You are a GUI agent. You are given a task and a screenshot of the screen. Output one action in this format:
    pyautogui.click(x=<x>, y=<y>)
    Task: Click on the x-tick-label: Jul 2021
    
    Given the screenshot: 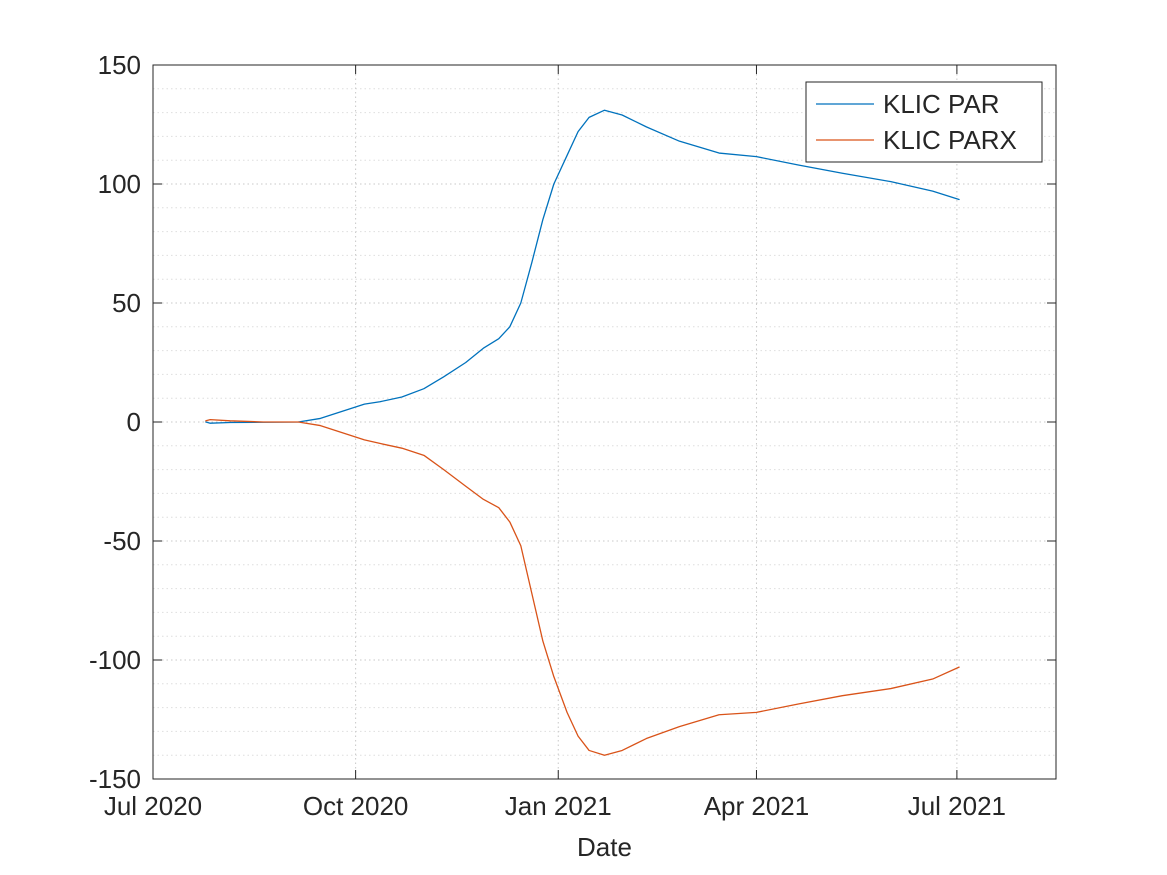 What is the action you would take?
    pyautogui.click(x=957, y=806)
    